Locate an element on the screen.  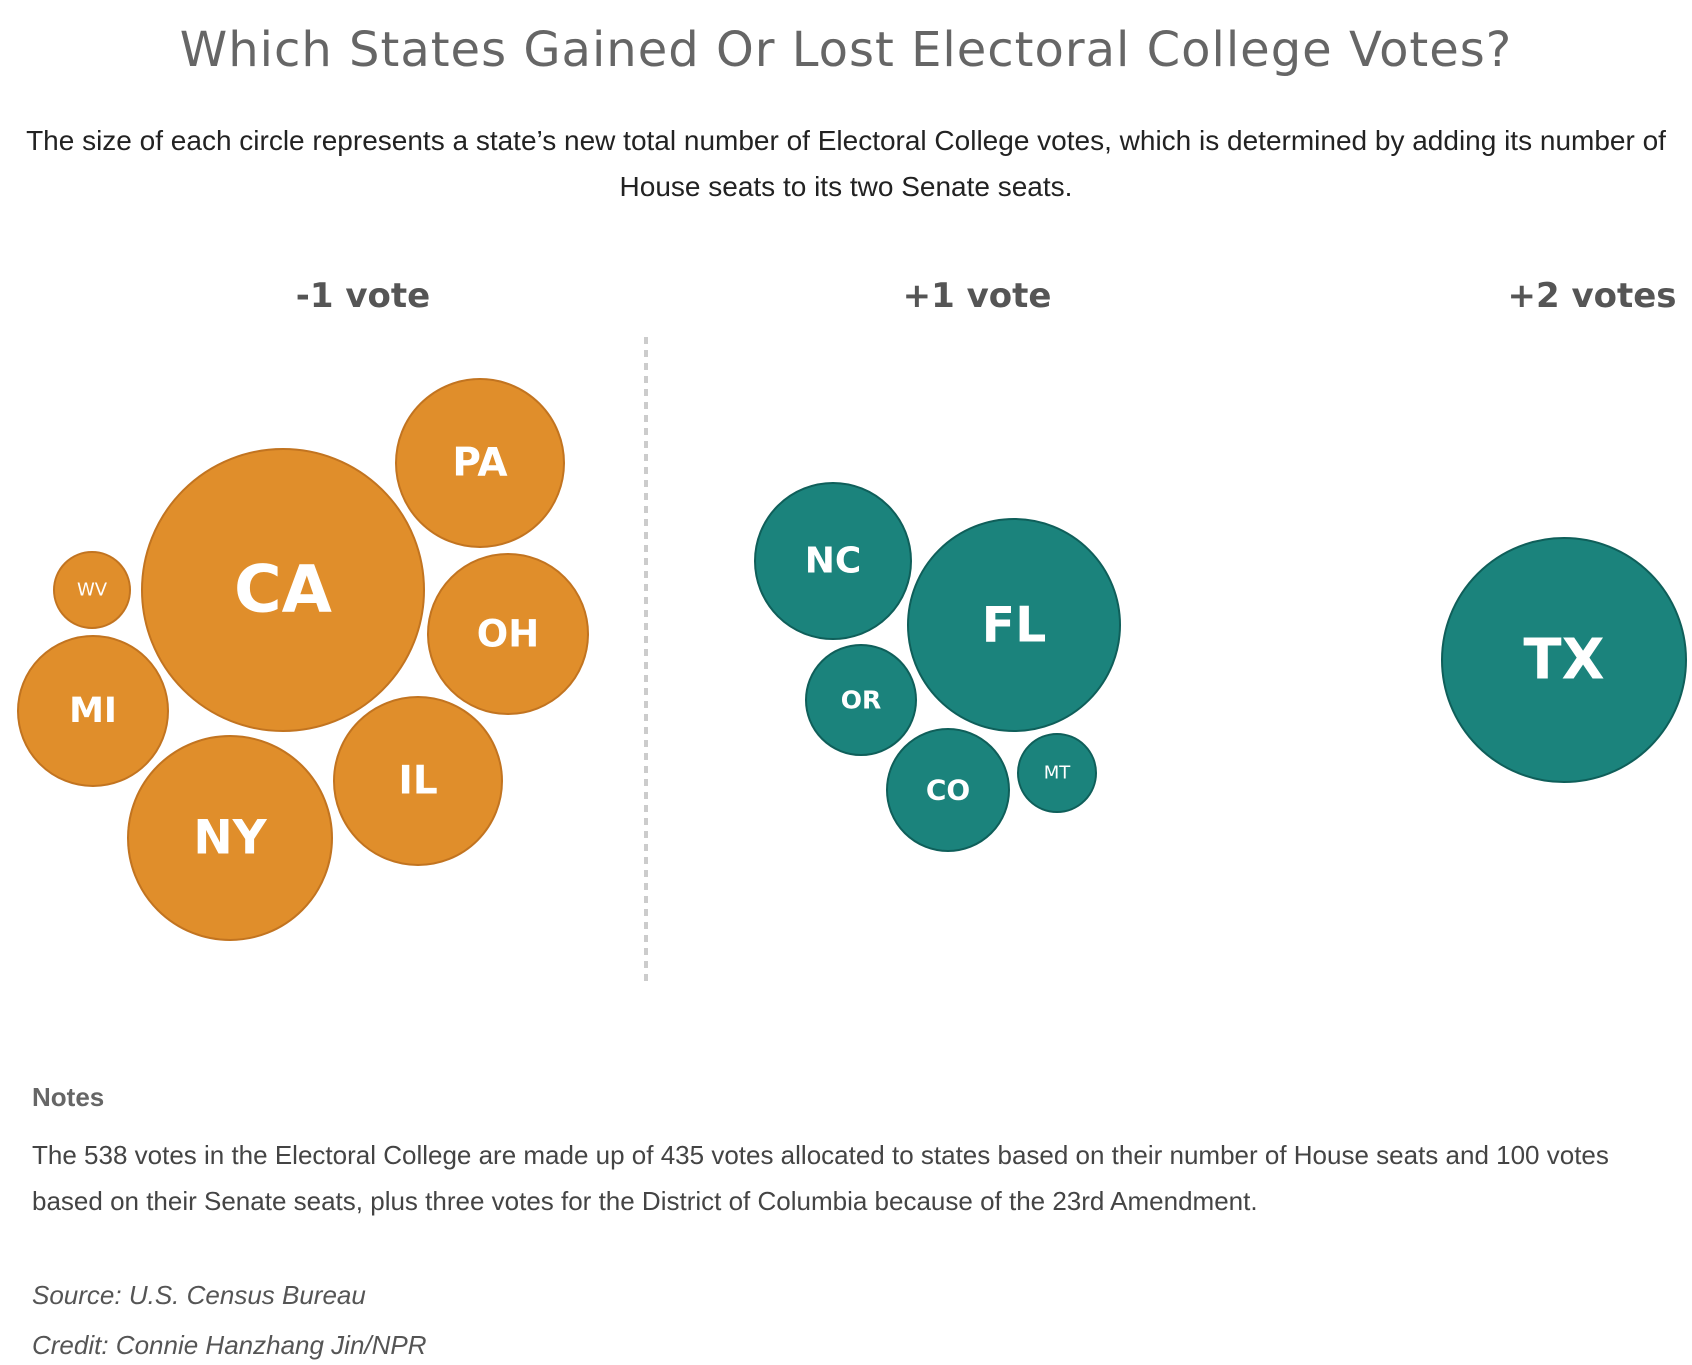
credit-line: Credit: Connie Hanzhang Jin/NPR is located at coordinates (229, 1345).